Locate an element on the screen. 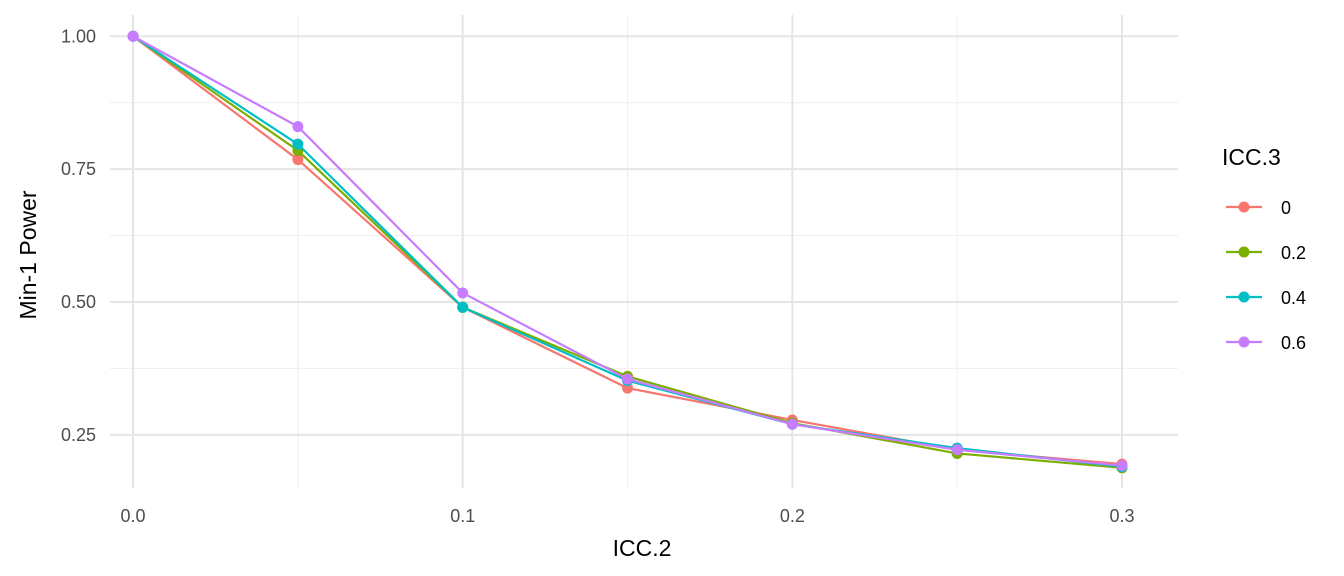 The width and height of the screenshot is (1344, 576). x-tick-label: 0.0 is located at coordinates (133, 516).